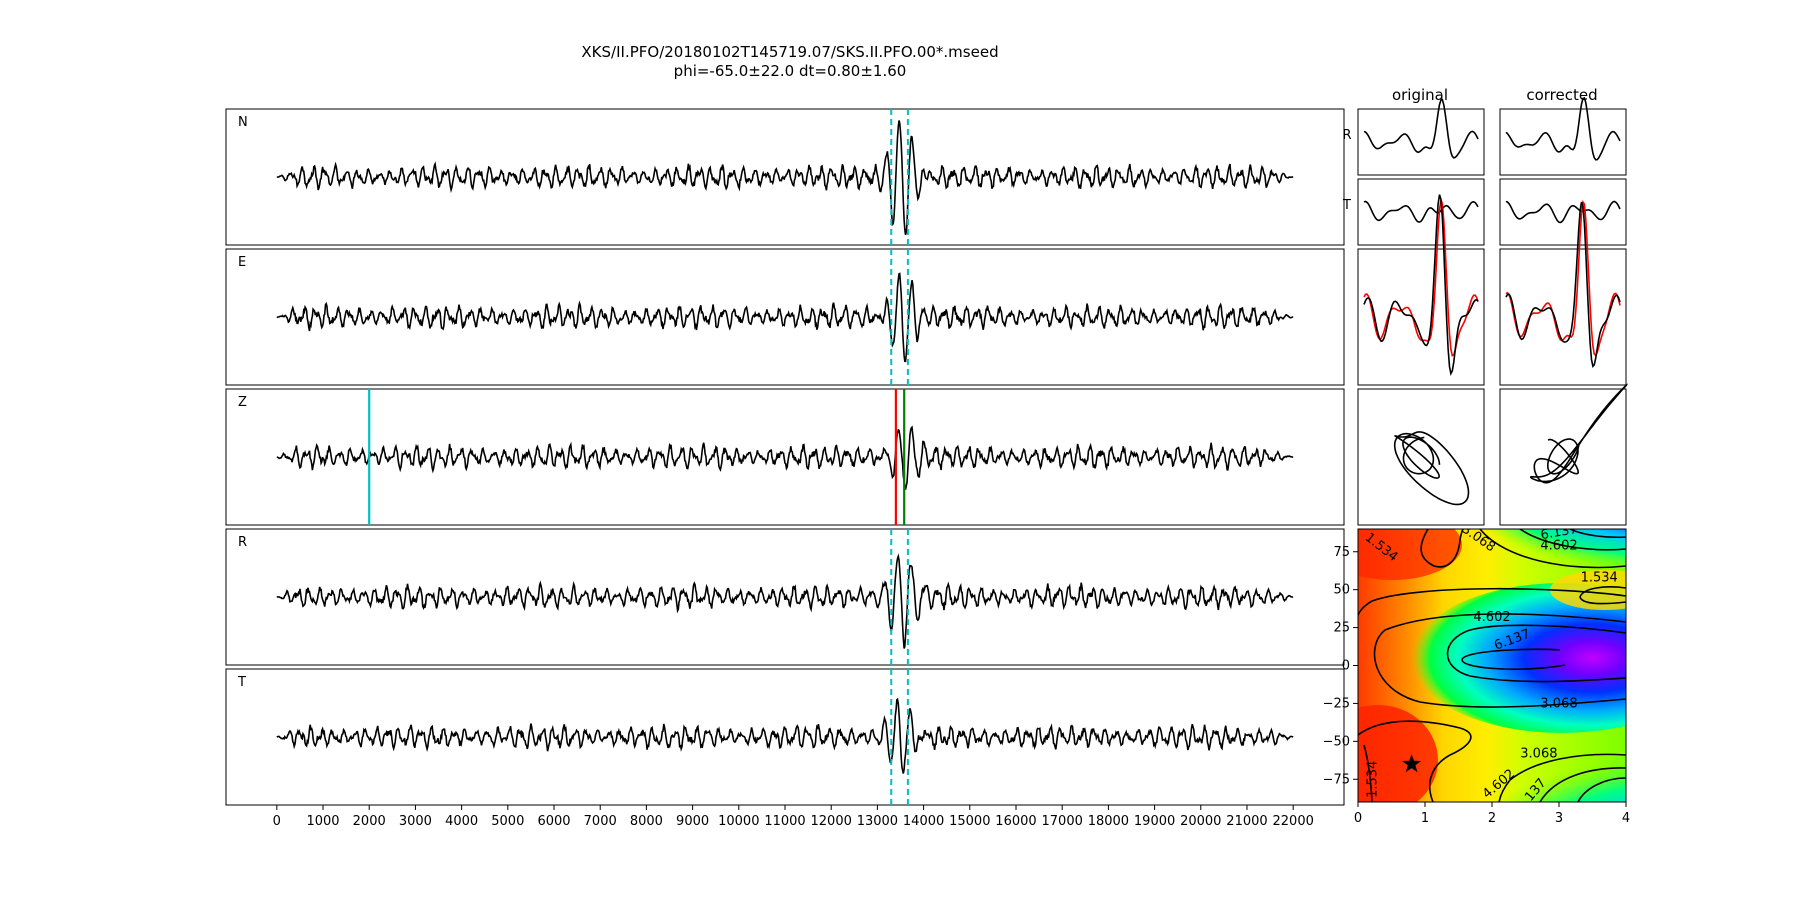 This screenshot has width=1800, height=900. Describe the element at coordinates (784, 821) in the screenshot. I see `x-tick-label: 11000` at that location.